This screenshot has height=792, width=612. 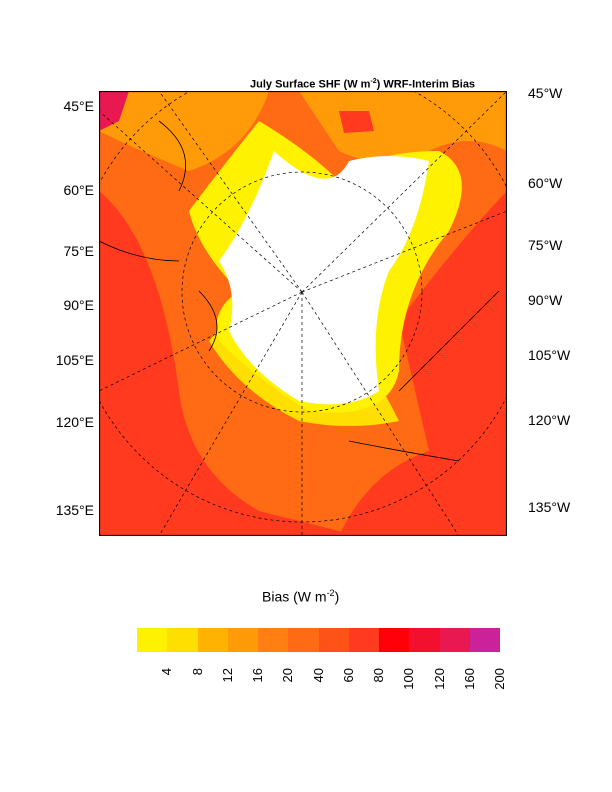 What do you see at coordinates (310, 84) in the screenshot?
I see `title-text: July Surface SHF (W m` at bounding box center [310, 84].